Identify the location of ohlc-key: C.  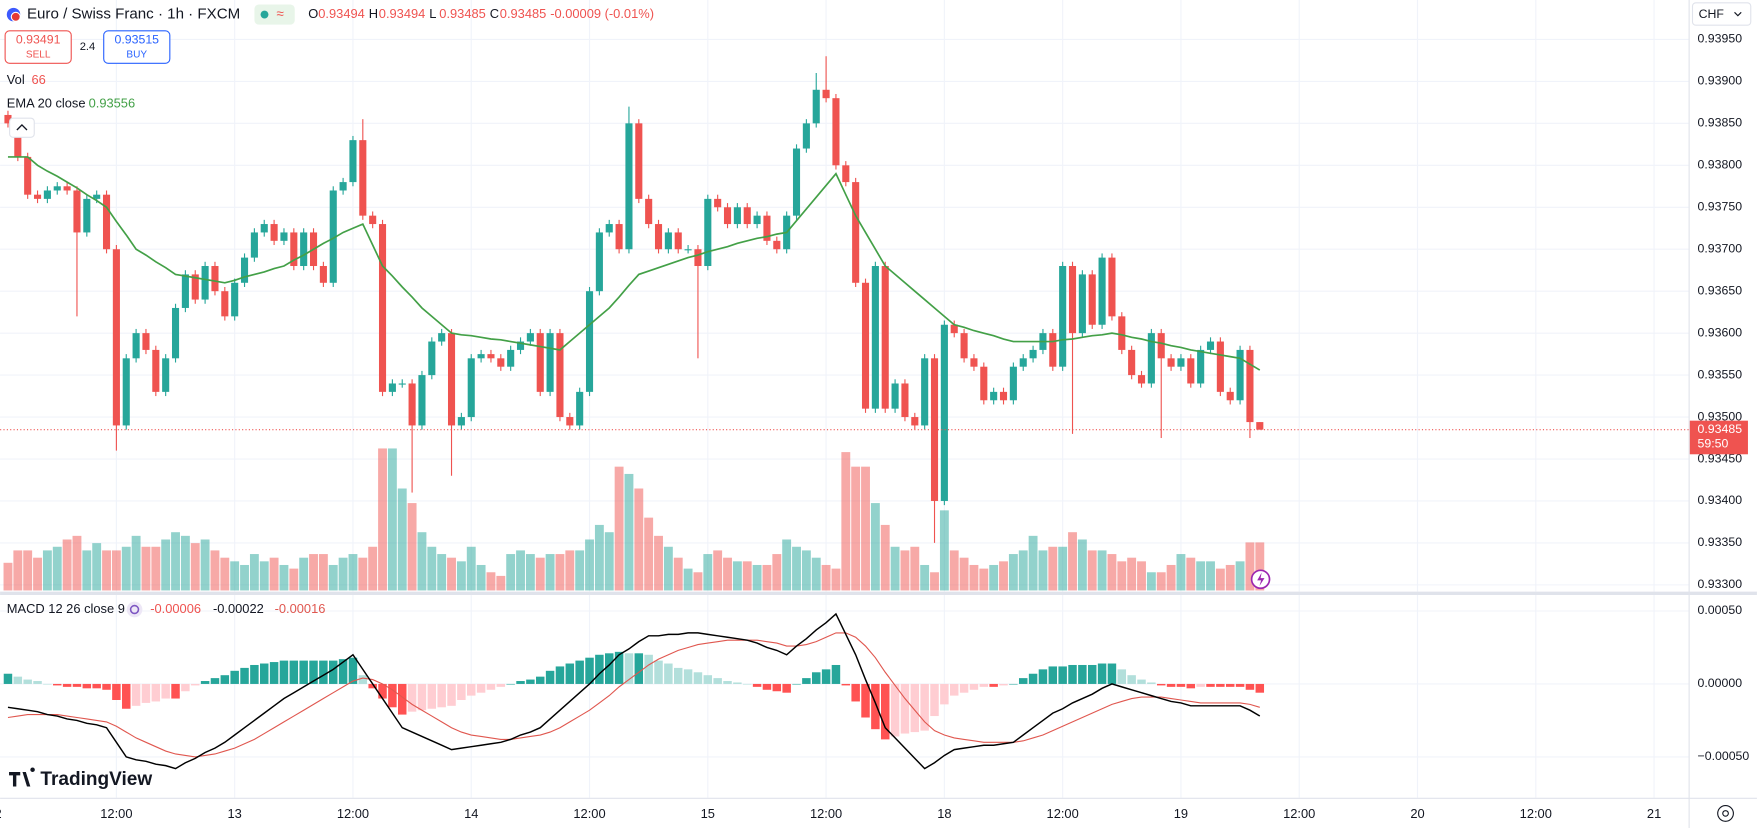
(494, 13).